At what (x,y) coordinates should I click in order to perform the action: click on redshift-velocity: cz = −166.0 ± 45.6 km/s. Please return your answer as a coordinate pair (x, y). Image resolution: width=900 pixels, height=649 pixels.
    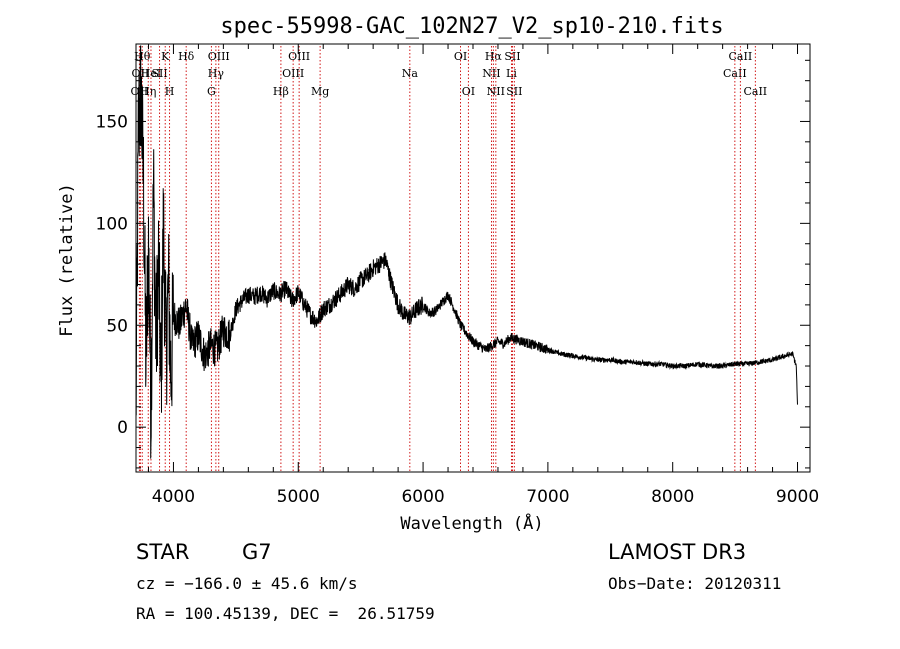
    Looking at the image, I should click on (247, 583).